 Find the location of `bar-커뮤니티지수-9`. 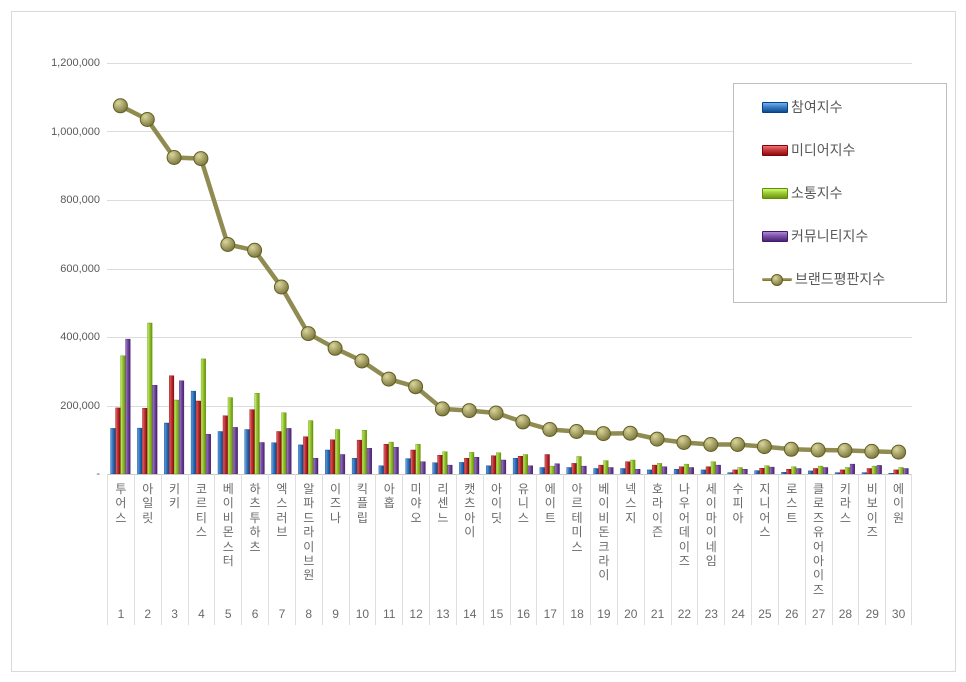

bar-커뮤니티지수-9 is located at coordinates (343, 464).